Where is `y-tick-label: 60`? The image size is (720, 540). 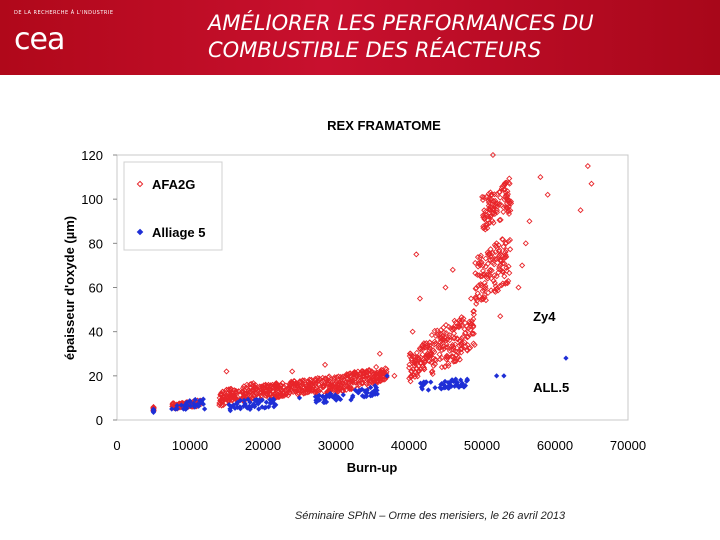
y-tick-label: 60 is located at coordinates (96, 288).